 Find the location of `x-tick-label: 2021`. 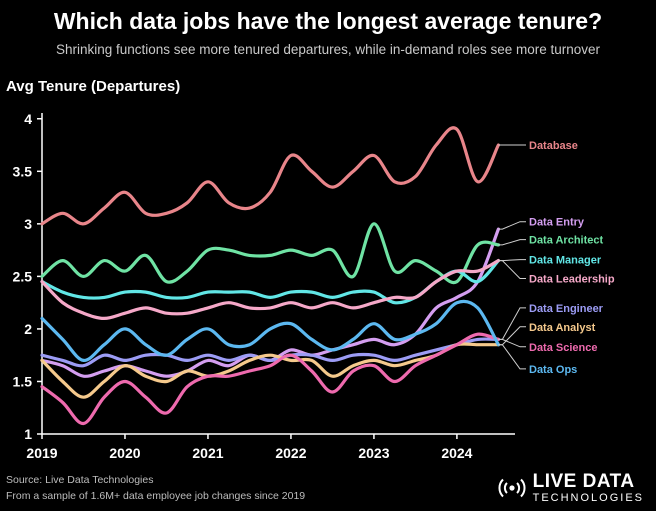

x-tick-label: 2021 is located at coordinates (207, 453).